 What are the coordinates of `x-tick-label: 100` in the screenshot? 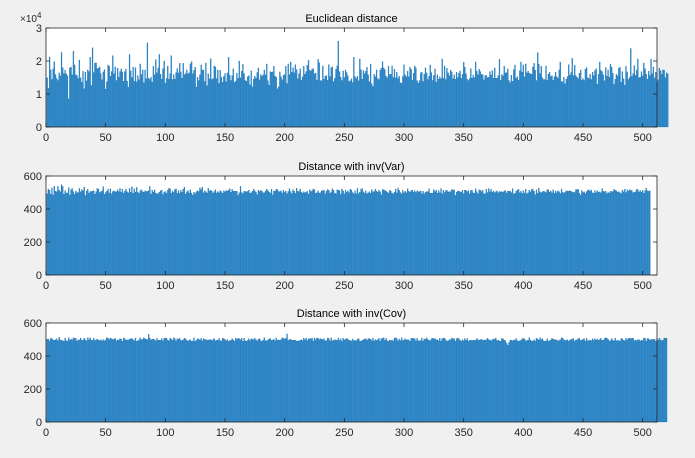 It's located at (165, 286).